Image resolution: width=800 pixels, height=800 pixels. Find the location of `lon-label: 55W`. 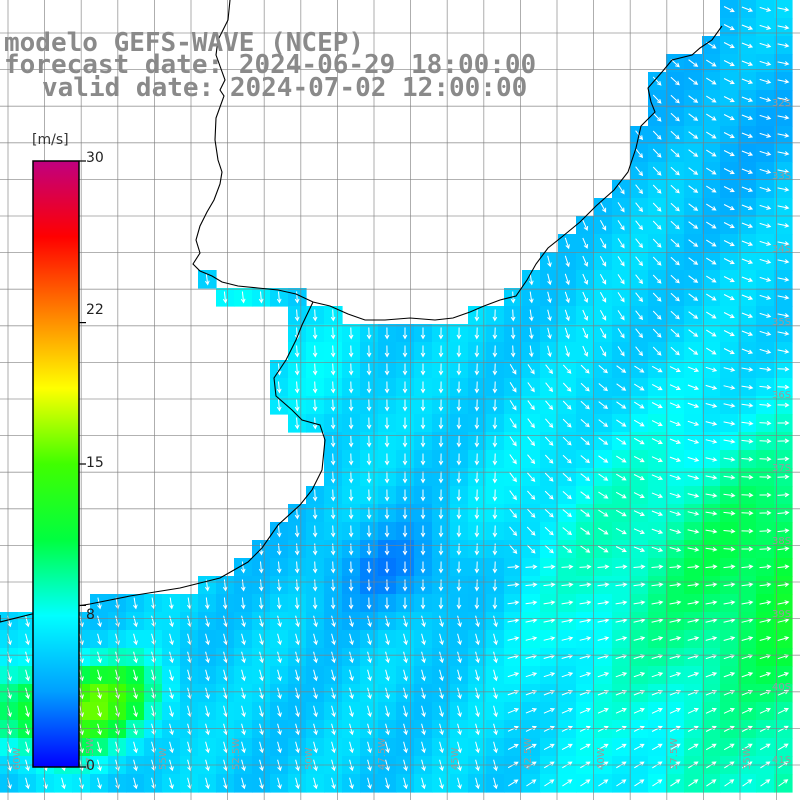

lon-label: 55W is located at coordinates (163, 758).